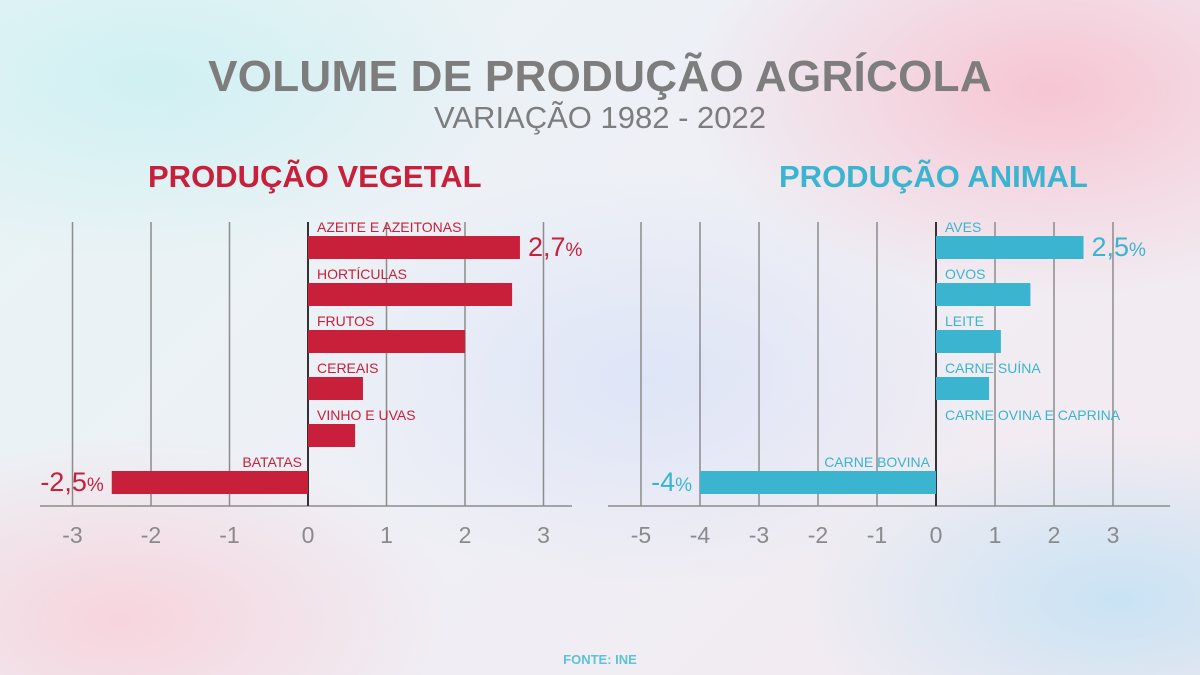 The width and height of the screenshot is (1200, 675). I want to click on vegetal-category-label: HORTÍCULAS, so click(362, 274).